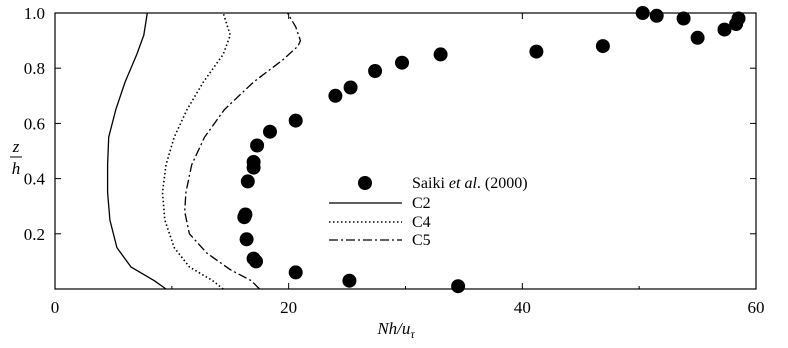 This screenshot has height=348, width=788. What do you see at coordinates (35, 179) in the screenshot?
I see `y-tick-label: 0.4` at bounding box center [35, 179].